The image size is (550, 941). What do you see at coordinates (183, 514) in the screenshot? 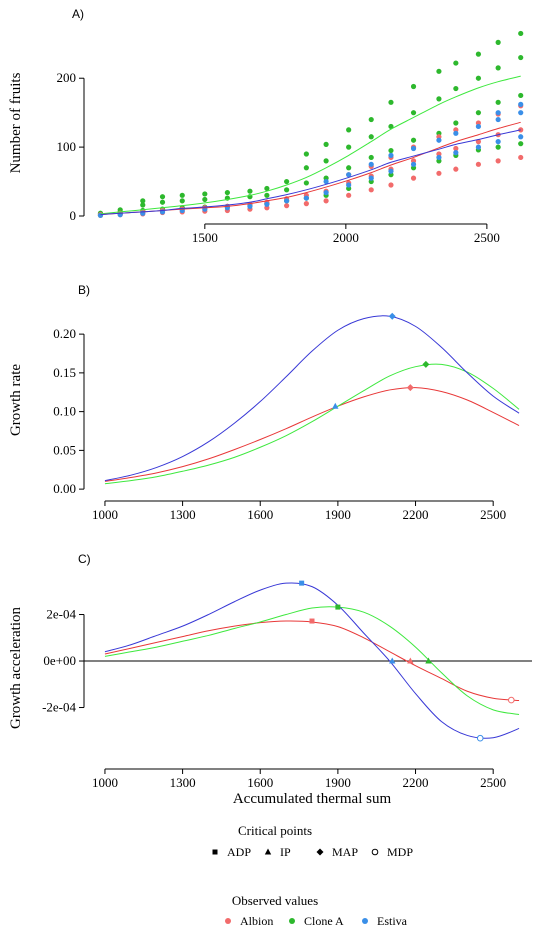
I see `x-tick-label: 1300` at bounding box center [183, 514].